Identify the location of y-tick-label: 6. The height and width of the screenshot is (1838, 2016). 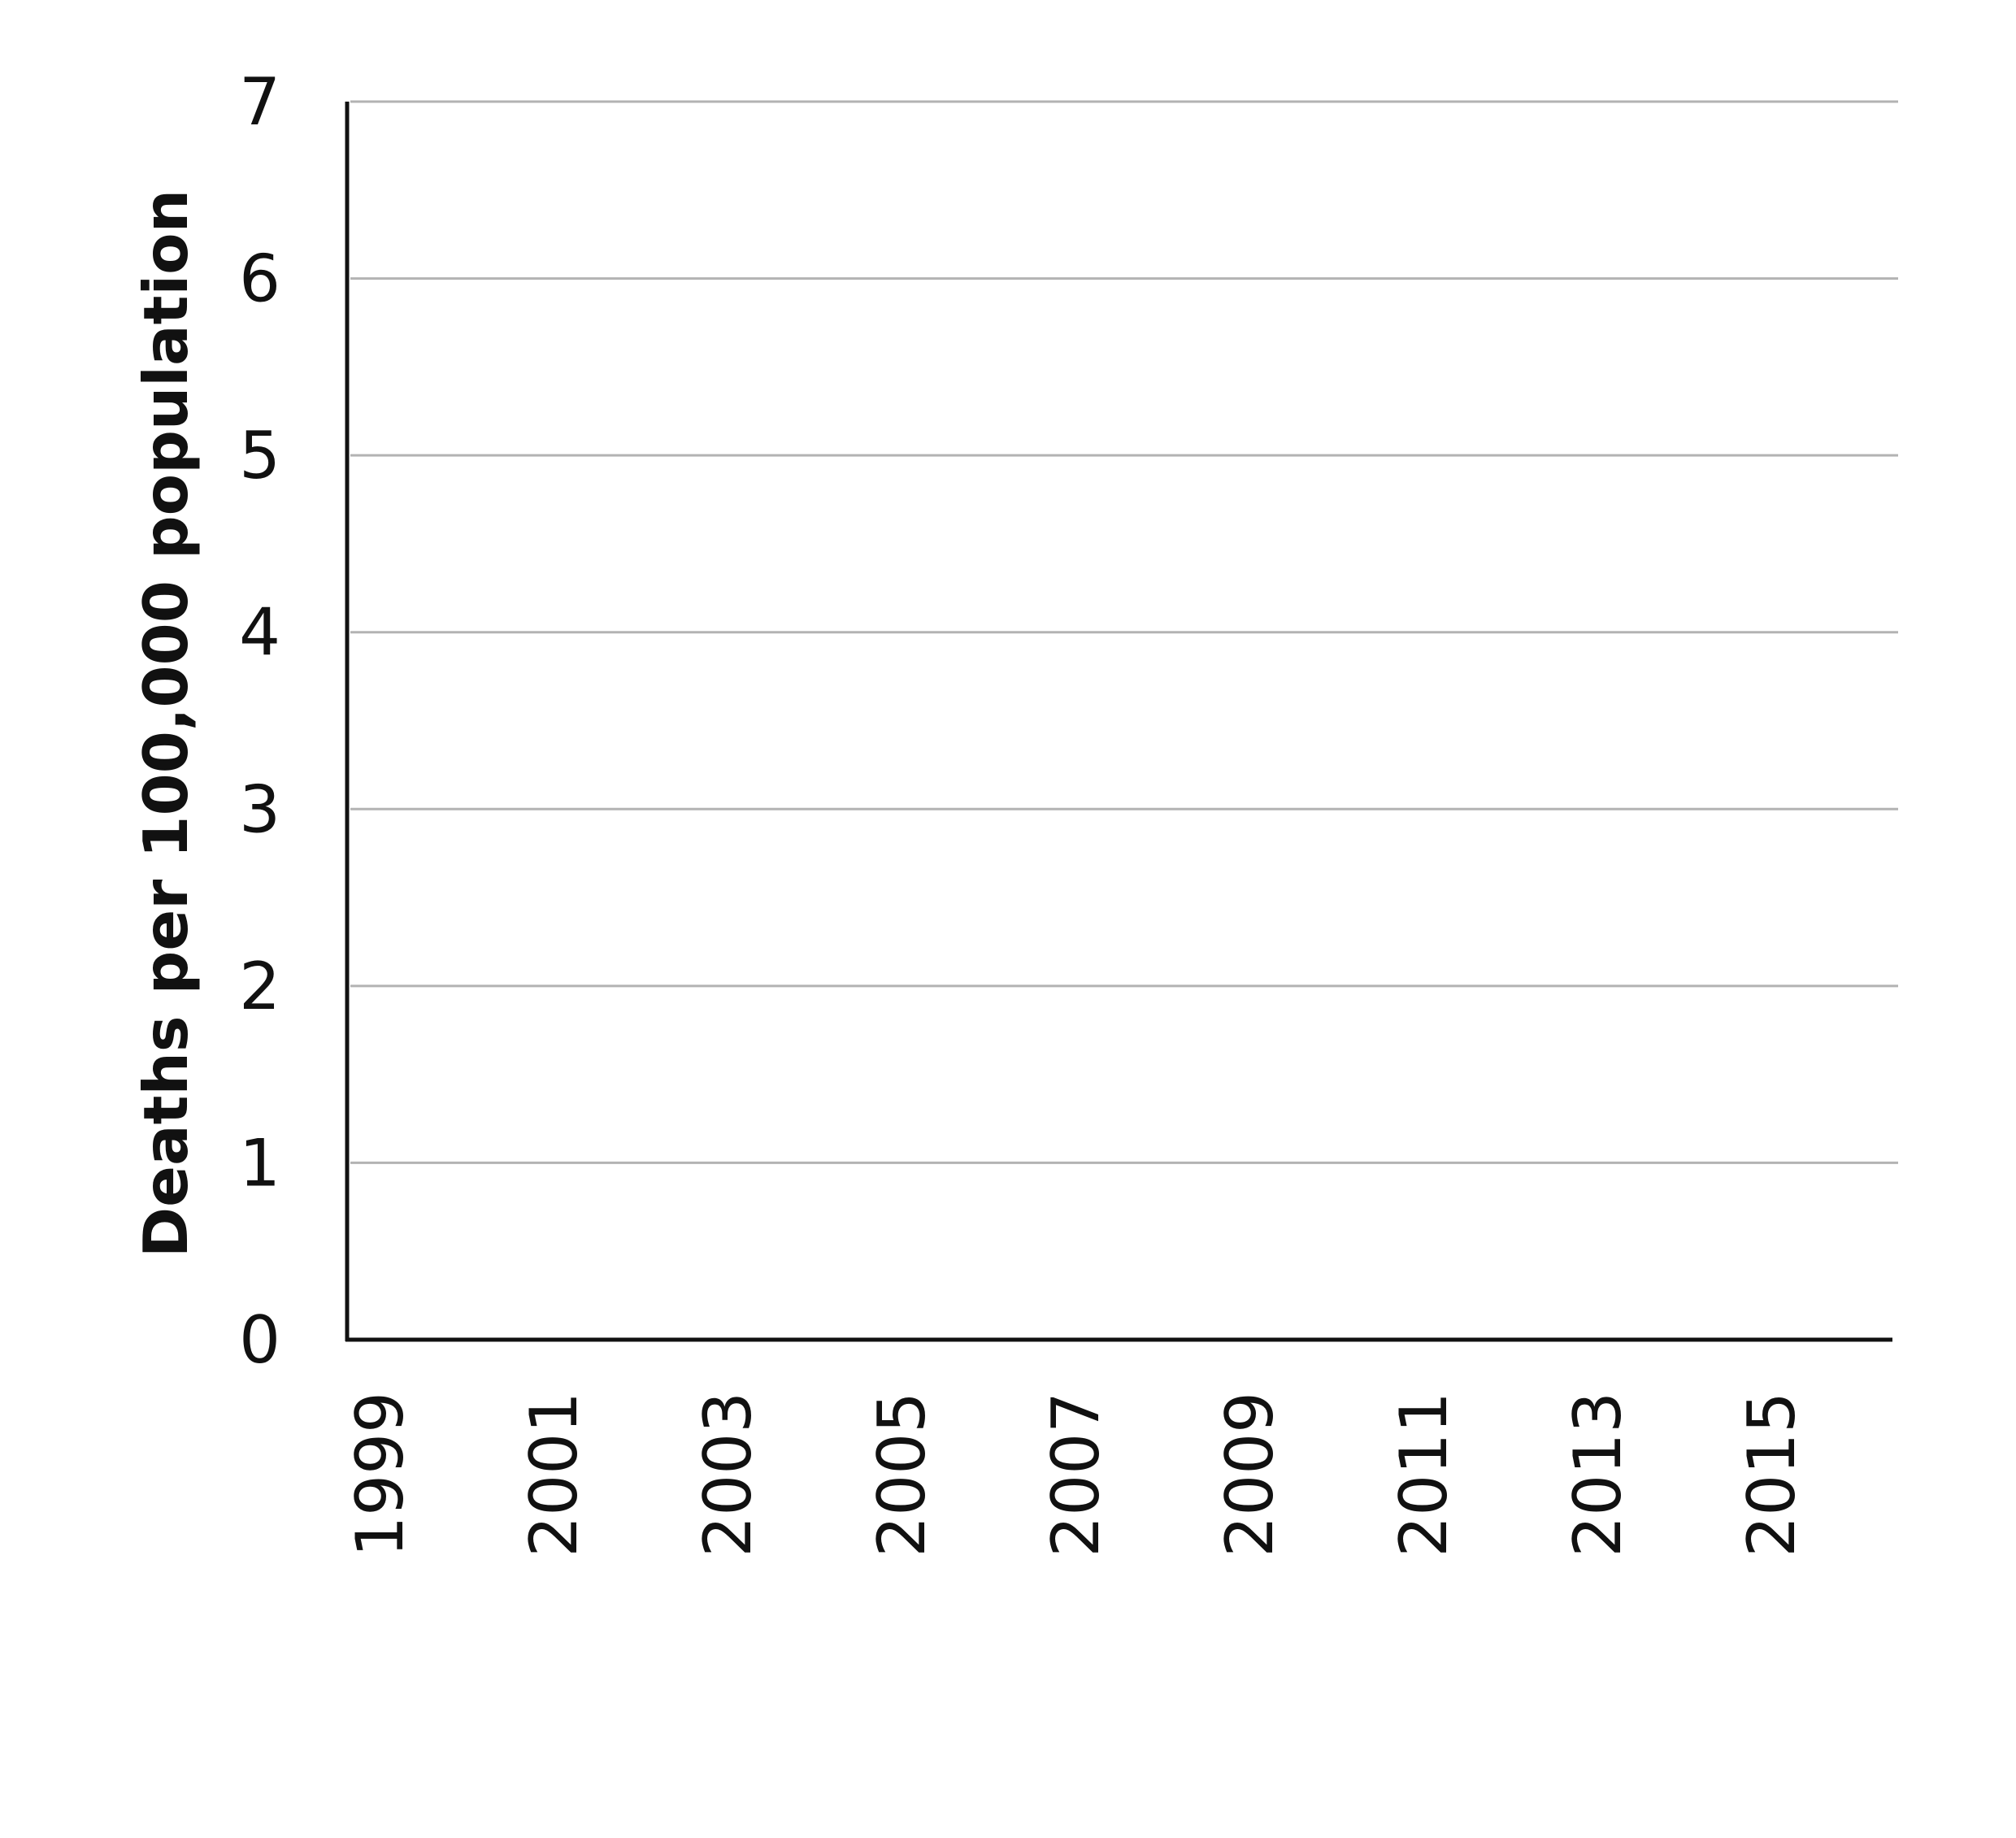
(259, 279).